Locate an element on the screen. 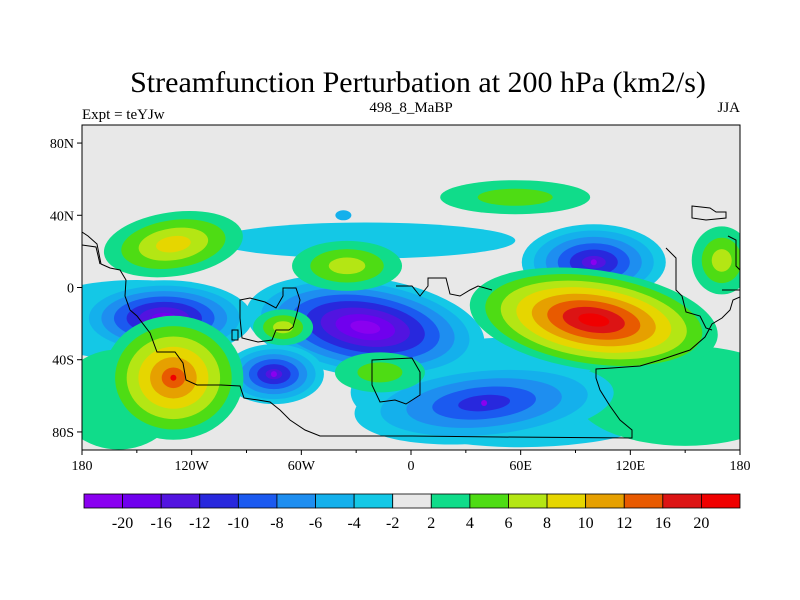  x-tick-label-1: 120W is located at coordinates (192, 466).